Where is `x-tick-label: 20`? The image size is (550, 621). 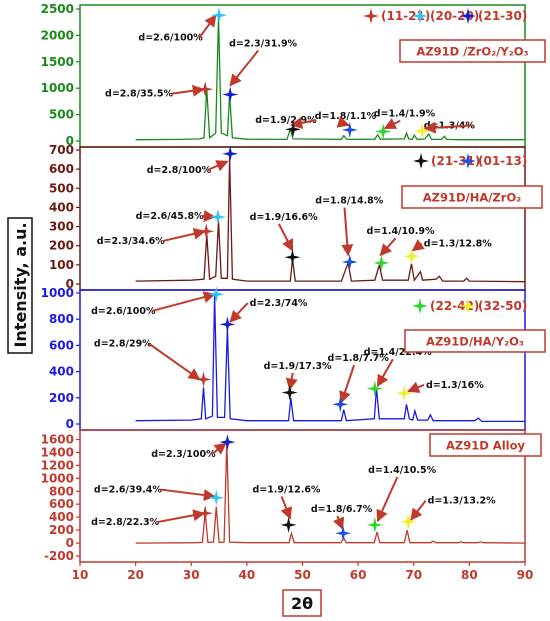 x-tick-label: 20 is located at coordinates (135, 575).